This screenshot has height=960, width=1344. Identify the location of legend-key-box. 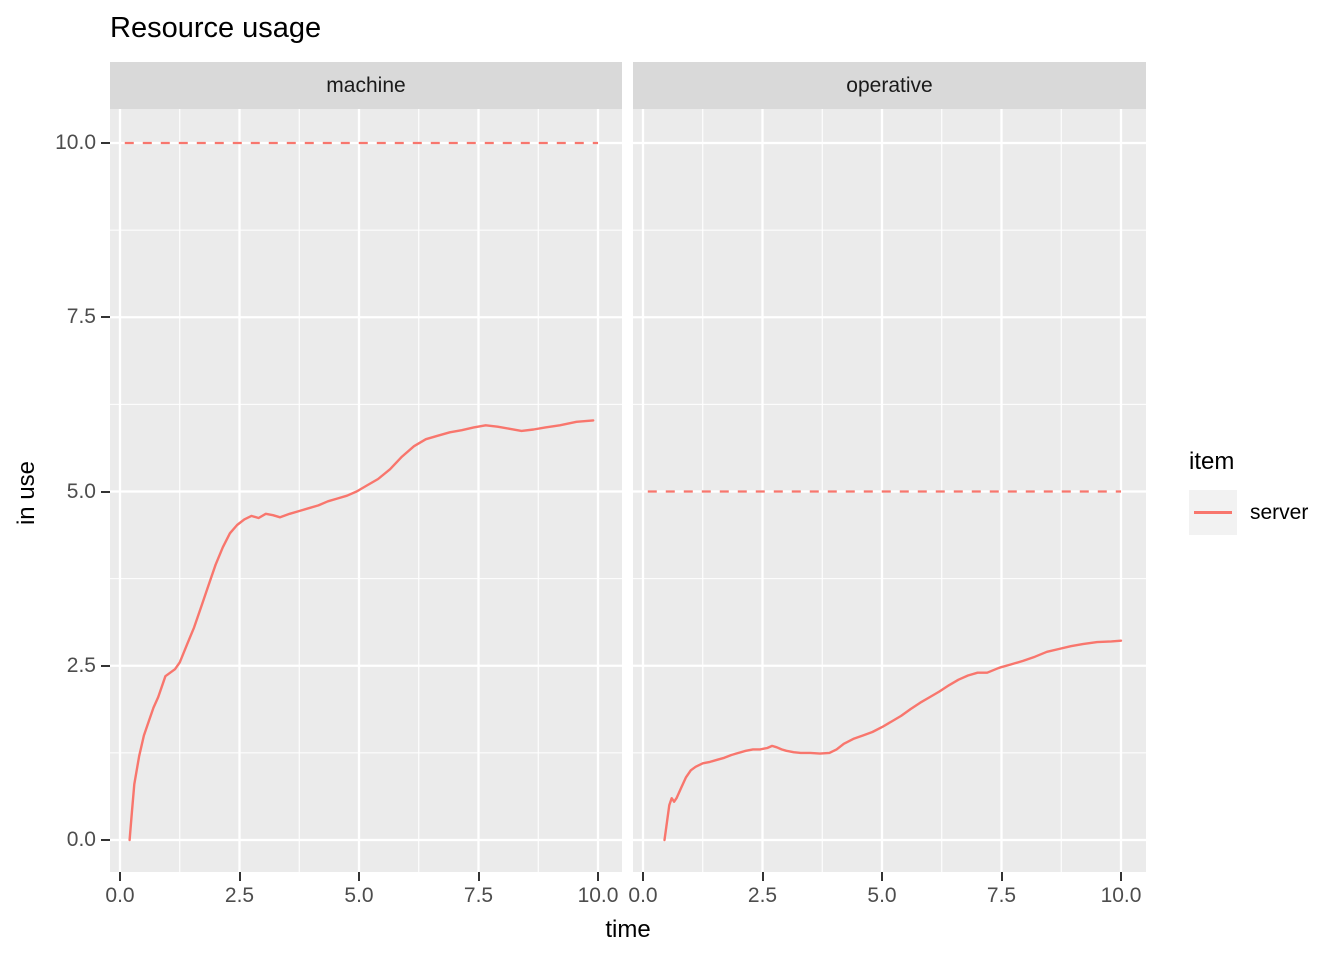
(1213, 512).